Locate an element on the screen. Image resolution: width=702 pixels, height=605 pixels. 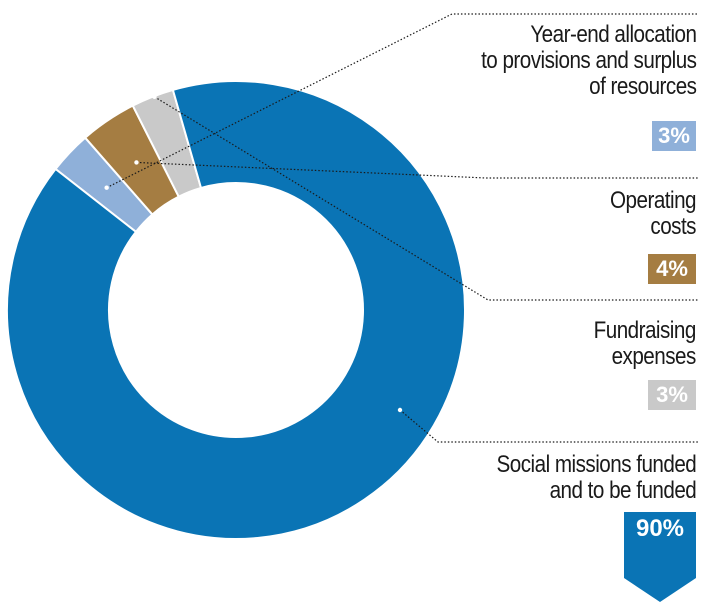
leader-line-operating-costs is located at coordinates (417, 170).